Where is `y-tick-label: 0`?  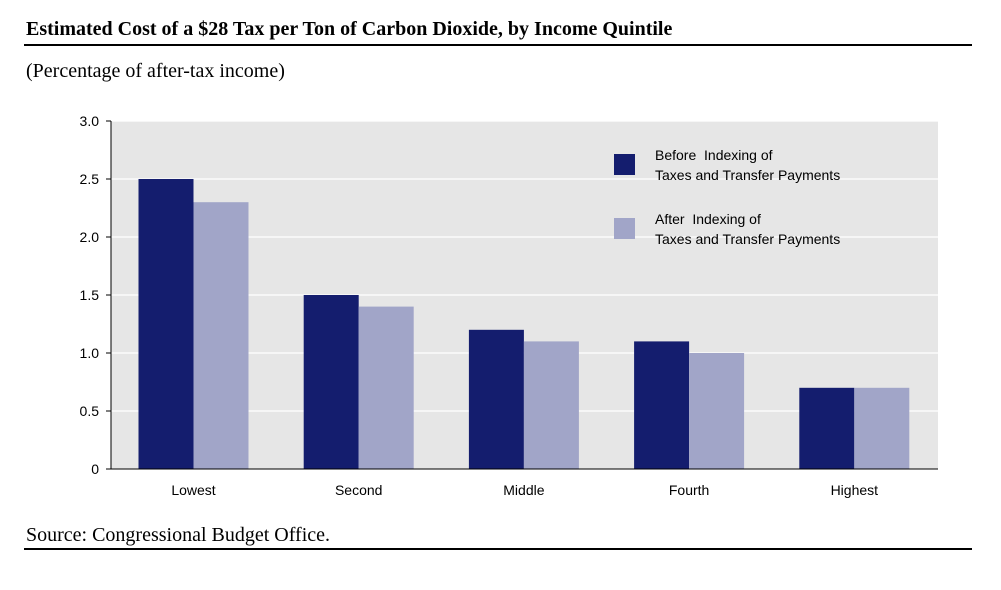
y-tick-label: 0 is located at coordinates (95, 469).